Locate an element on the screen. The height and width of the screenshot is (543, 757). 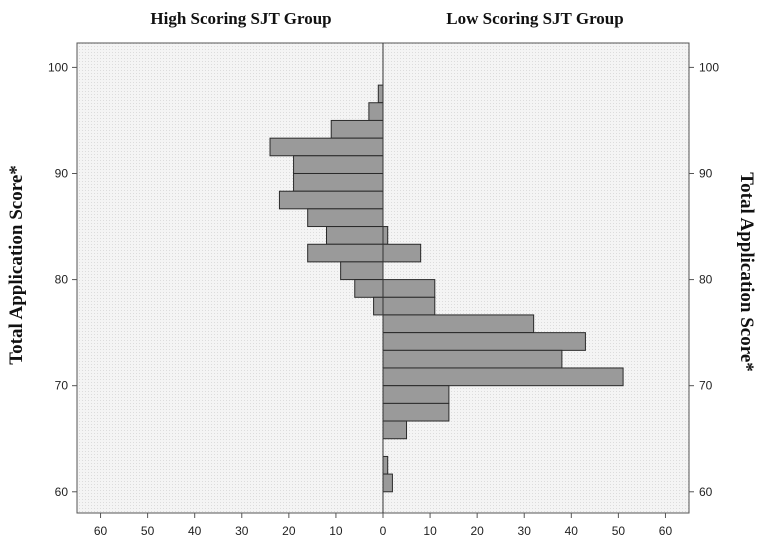
x-tick-label: 0 is located at coordinates (383, 531).